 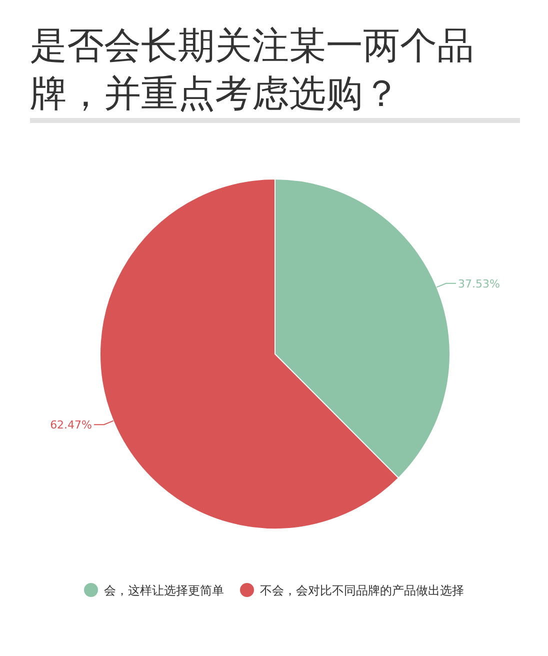 I want to click on data-label: 62.47%, so click(x=71, y=425).